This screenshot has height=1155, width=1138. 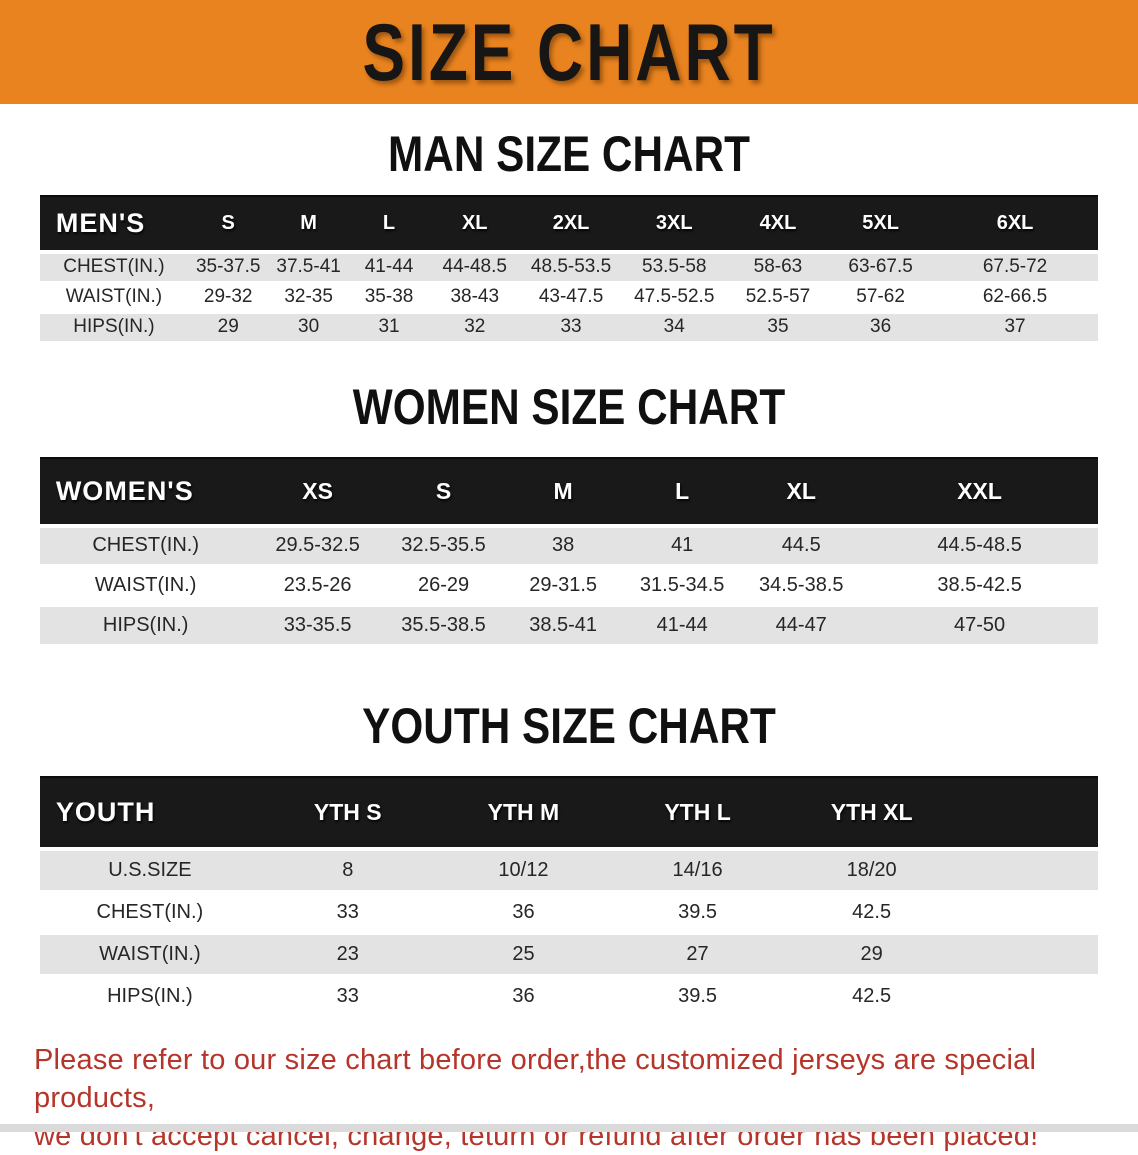 I want to click on table-row: HIPS(IN.) 33 36 39.5 42.5, so click(x=569, y=997).